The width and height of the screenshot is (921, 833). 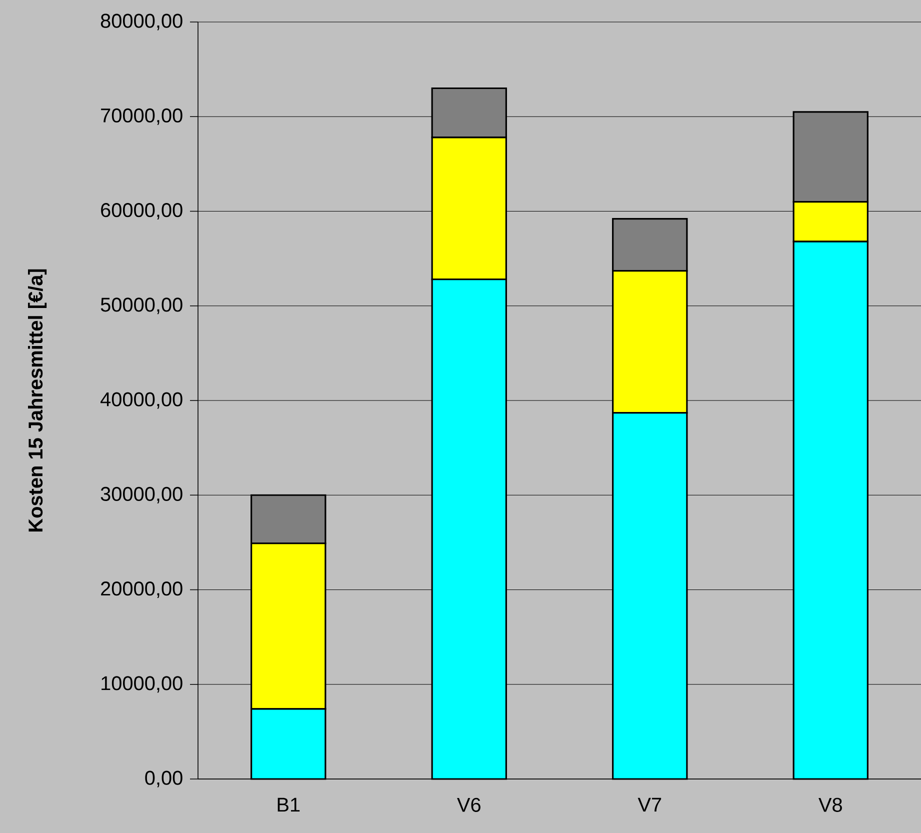 What do you see at coordinates (141, 22) in the screenshot?
I see `y-tick-label: 80000,00` at bounding box center [141, 22].